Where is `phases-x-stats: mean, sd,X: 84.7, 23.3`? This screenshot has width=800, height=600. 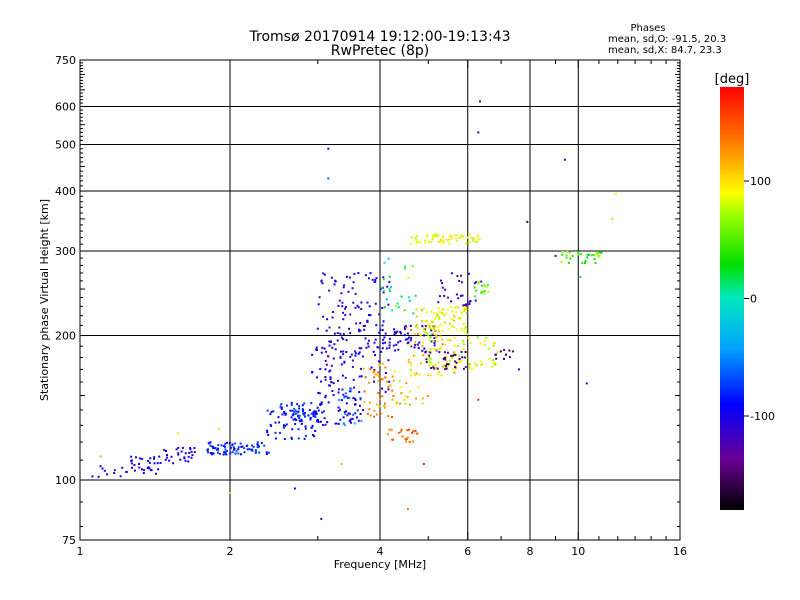
phases-x-stats: mean, sd,X: 84.7, 23.3 is located at coordinates (665, 50).